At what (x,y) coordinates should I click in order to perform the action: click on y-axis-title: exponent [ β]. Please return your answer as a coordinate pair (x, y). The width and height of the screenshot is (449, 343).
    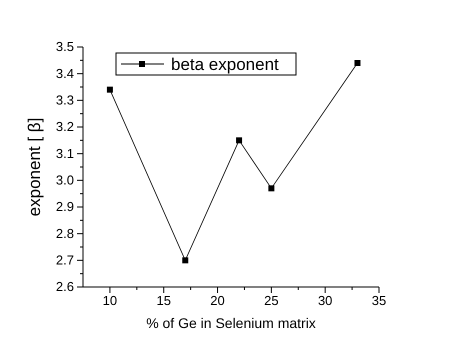
    Looking at the image, I should click on (34, 167).